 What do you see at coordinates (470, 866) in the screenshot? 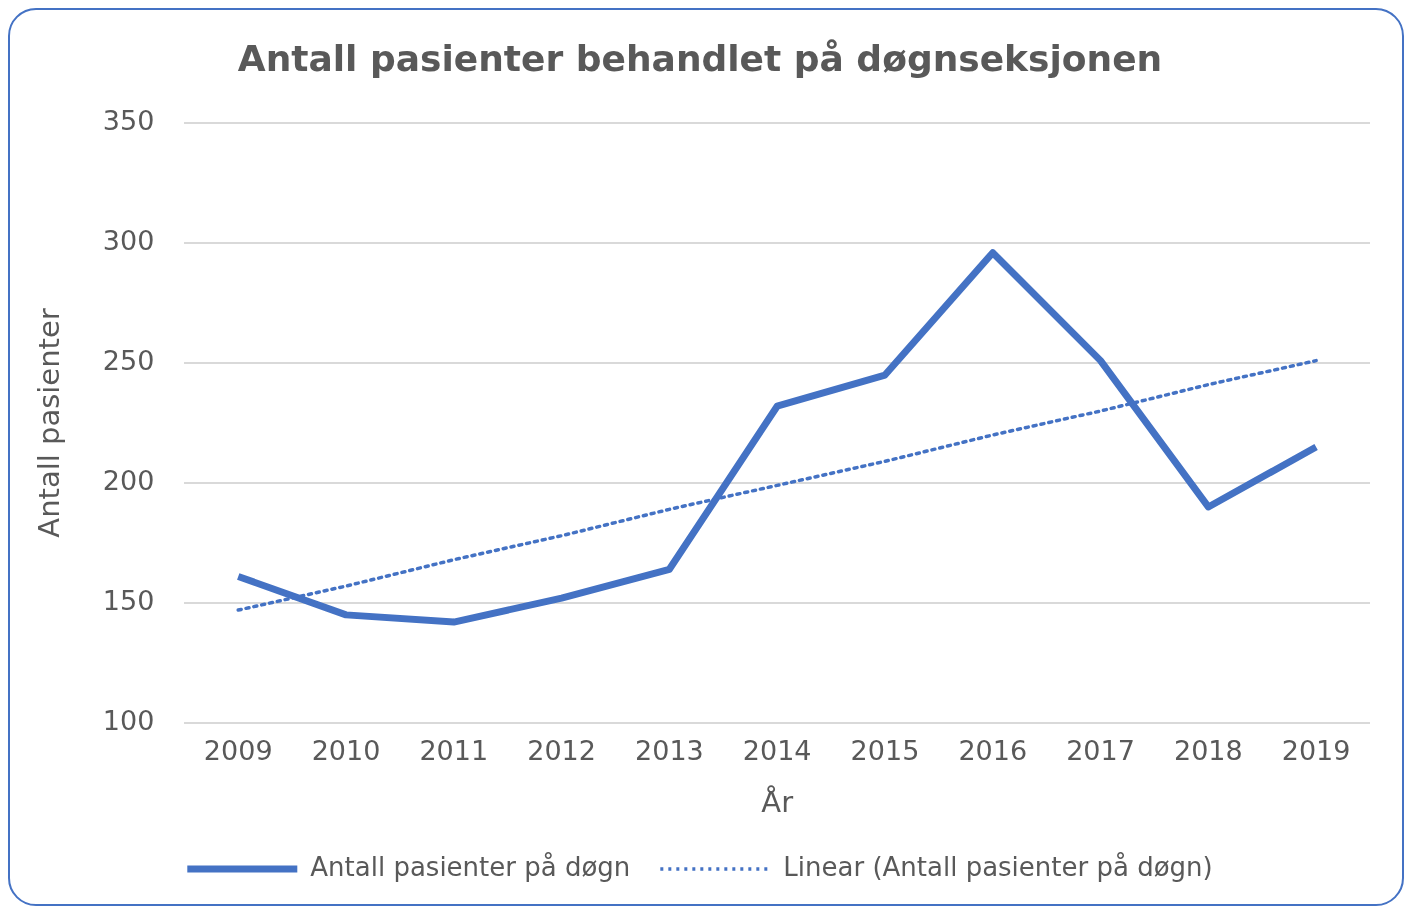
I see `legend-label: Antall pasienter på døgn` at bounding box center [470, 866].